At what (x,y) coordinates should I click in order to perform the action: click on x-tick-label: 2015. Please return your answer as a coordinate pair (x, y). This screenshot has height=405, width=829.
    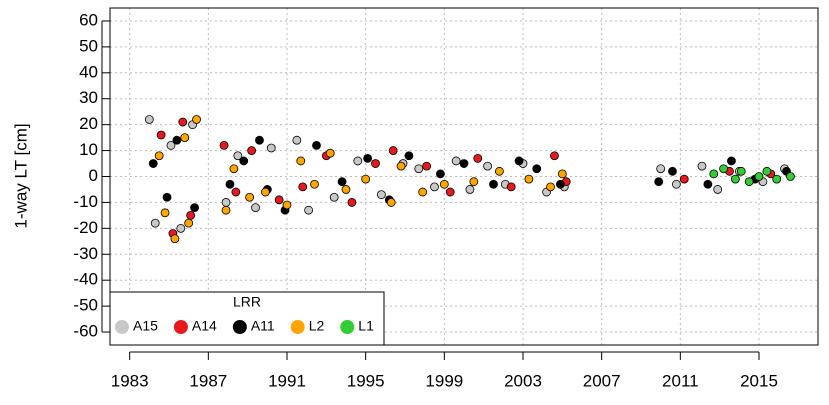
    Looking at the image, I should click on (759, 380).